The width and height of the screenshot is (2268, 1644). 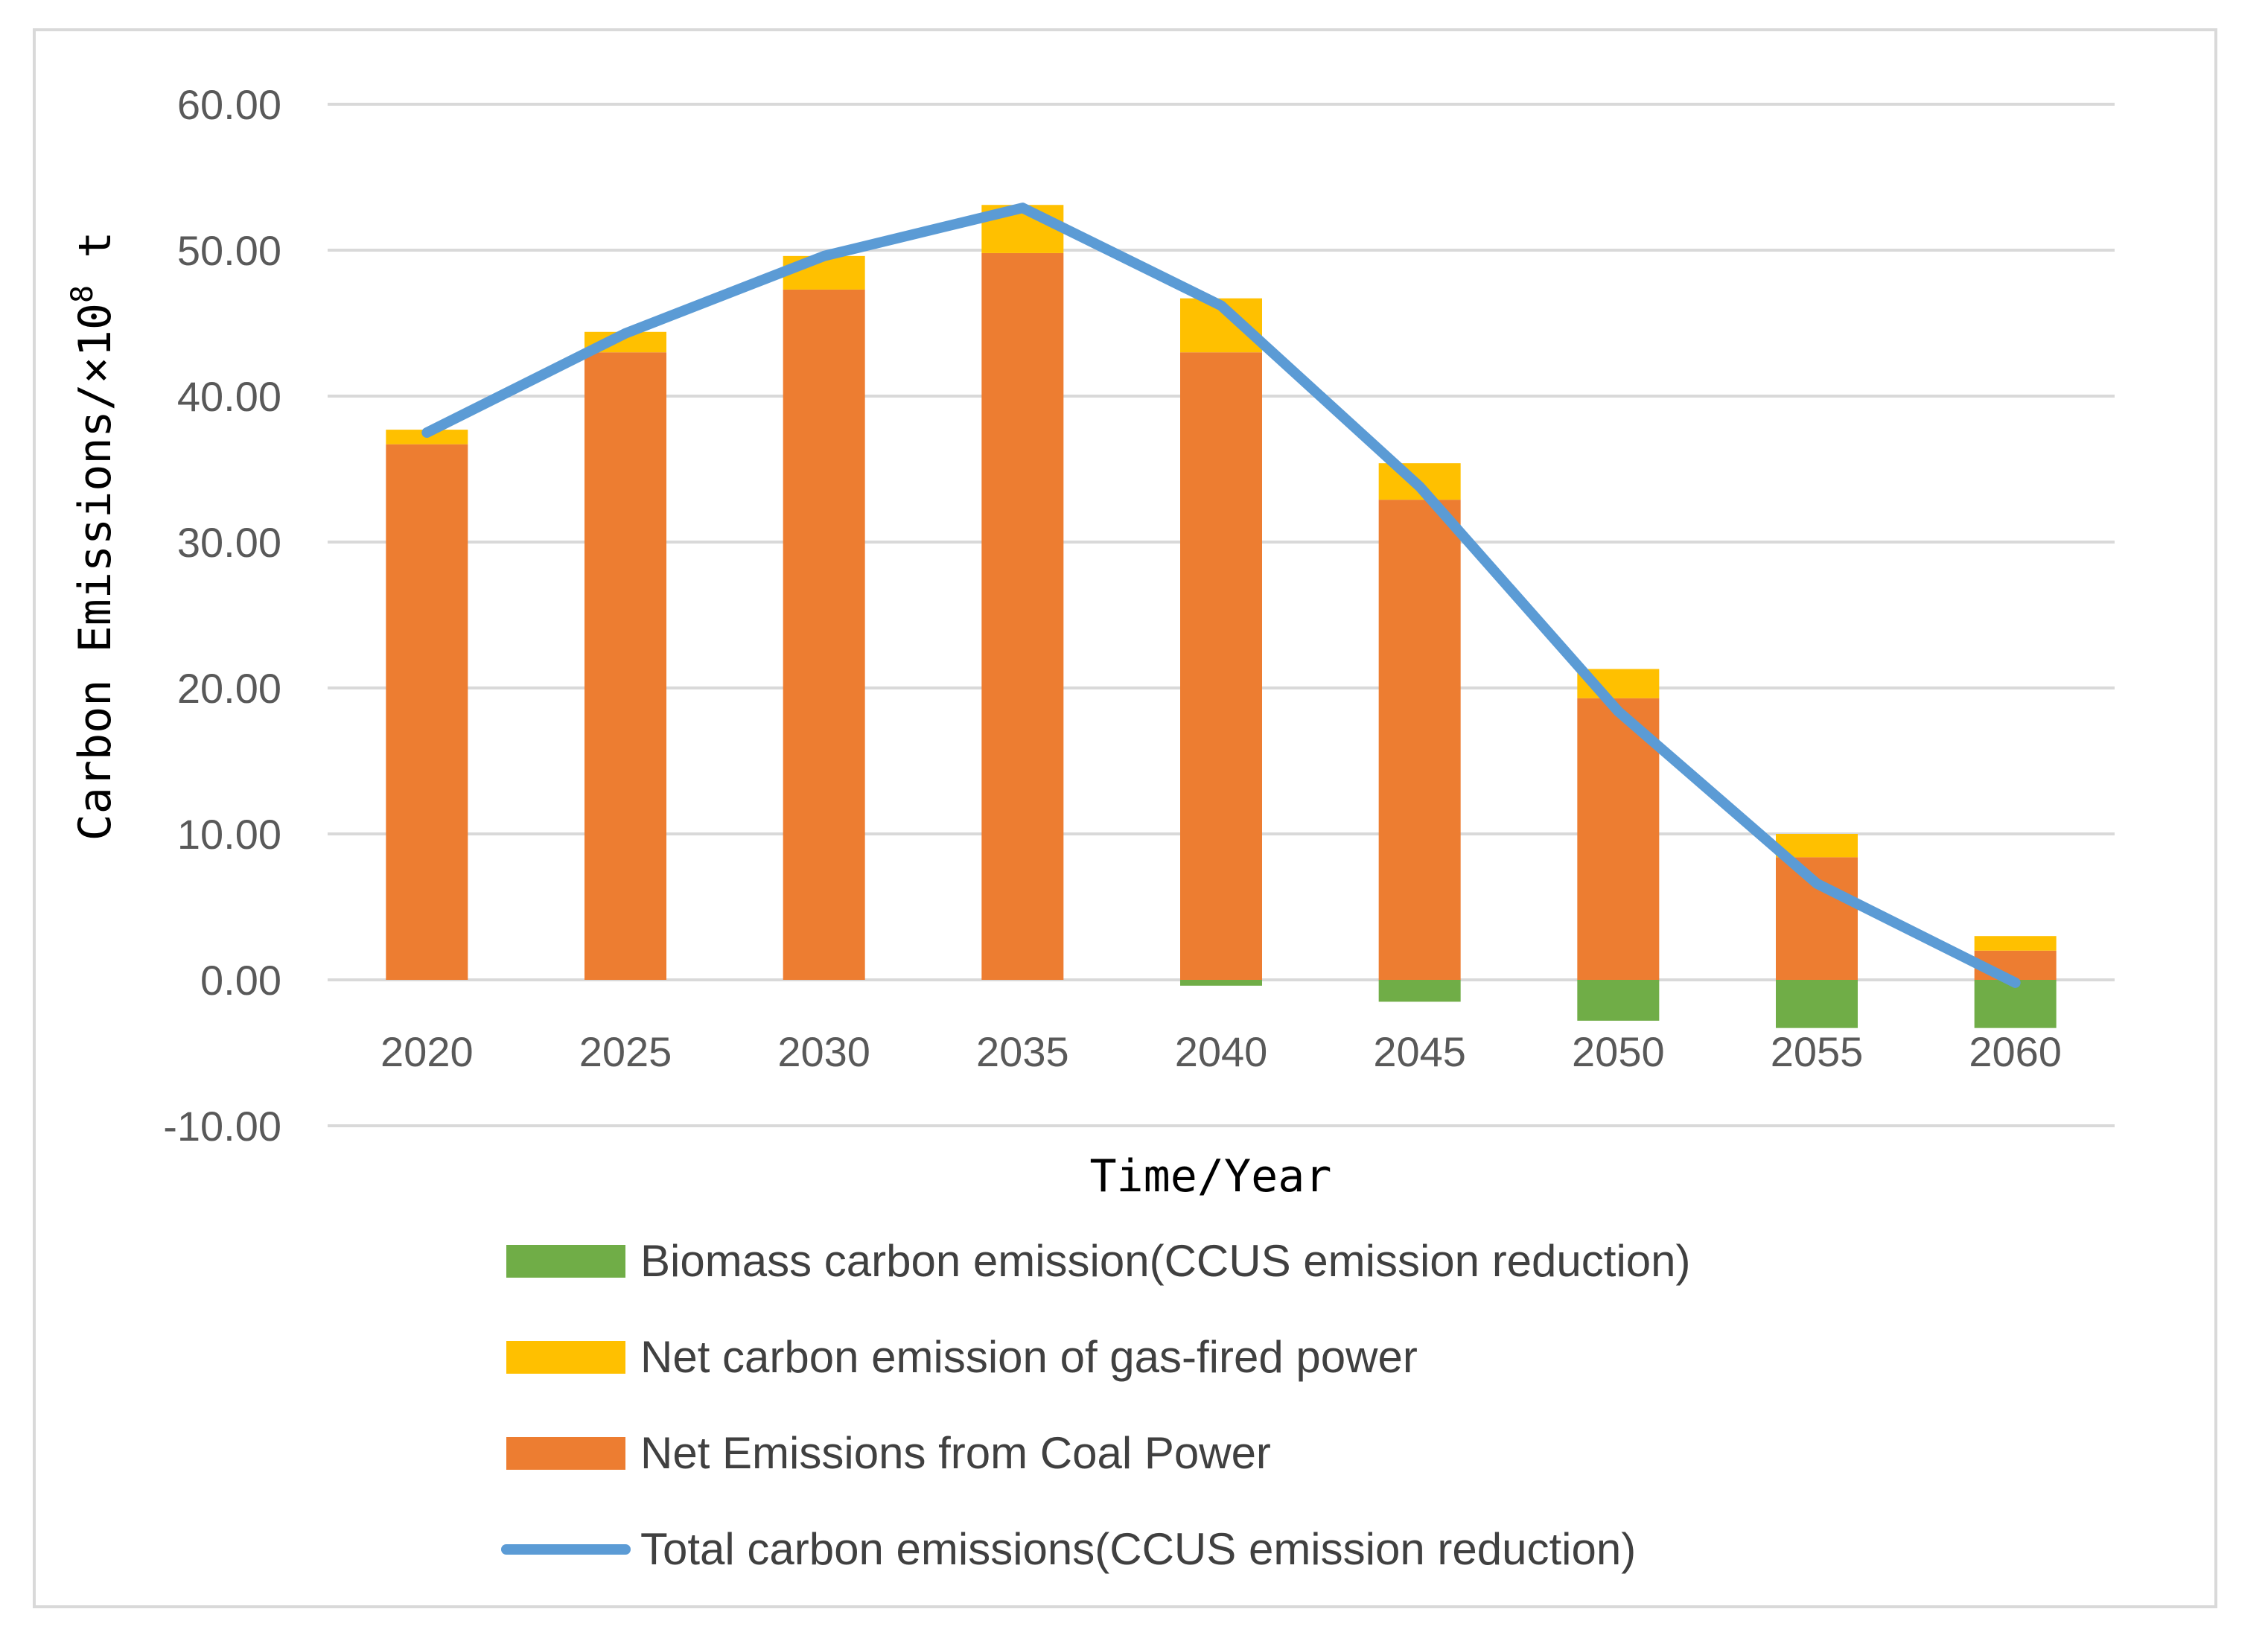 I want to click on y-tick-label: -10.00, so click(x=222, y=1126).